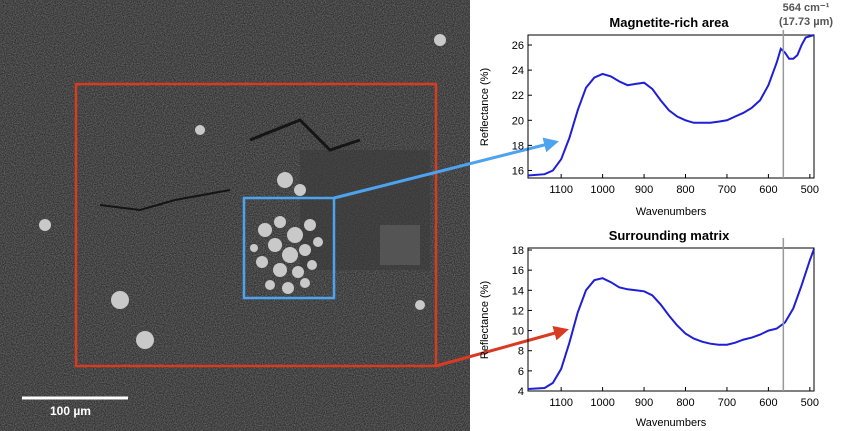 This screenshot has height=431, width=841. I want to click on chart-title: Surrounding matrix, so click(669, 235).